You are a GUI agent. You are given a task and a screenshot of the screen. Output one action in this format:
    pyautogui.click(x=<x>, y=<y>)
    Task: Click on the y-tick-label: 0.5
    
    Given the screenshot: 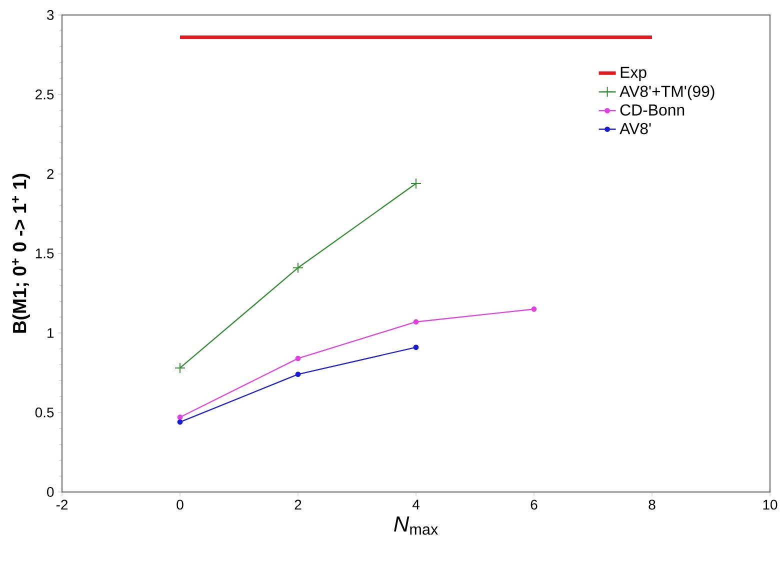 What is the action you would take?
    pyautogui.click(x=44, y=413)
    